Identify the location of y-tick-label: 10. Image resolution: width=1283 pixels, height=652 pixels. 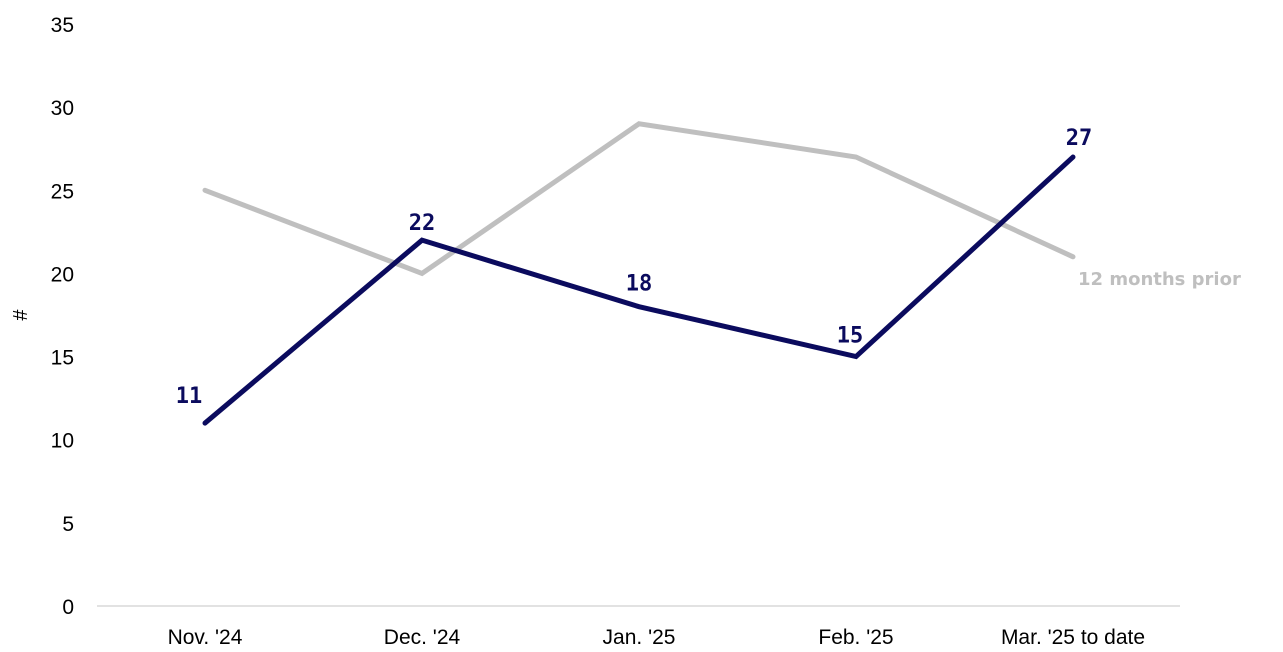
(62, 441).